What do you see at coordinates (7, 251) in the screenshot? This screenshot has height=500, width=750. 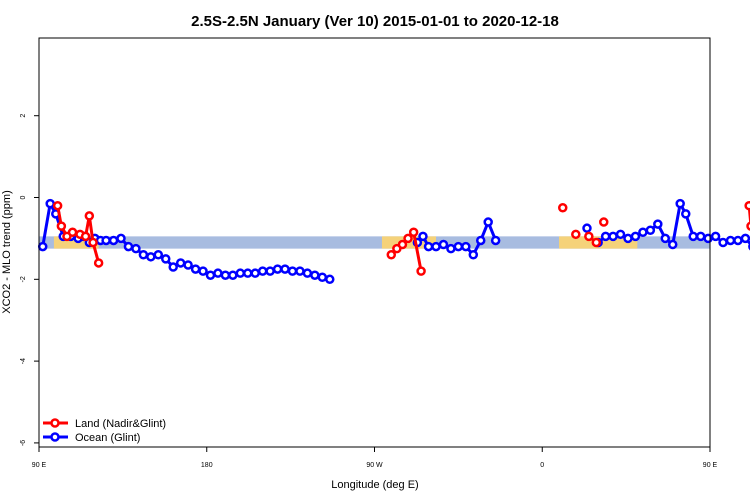 I see `y-axis-label: XCO2 - MLO trend (ppm)` at bounding box center [7, 251].